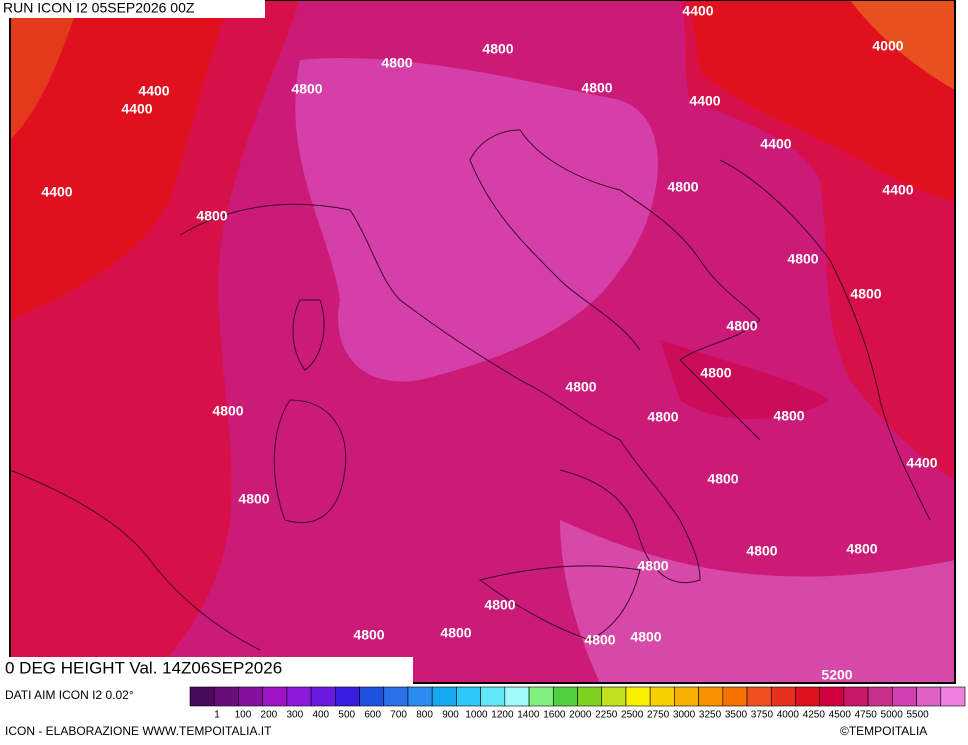 This screenshot has height=745, width=968. What do you see at coordinates (866, 715) in the screenshot?
I see `legend-label: 4750` at bounding box center [866, 715].